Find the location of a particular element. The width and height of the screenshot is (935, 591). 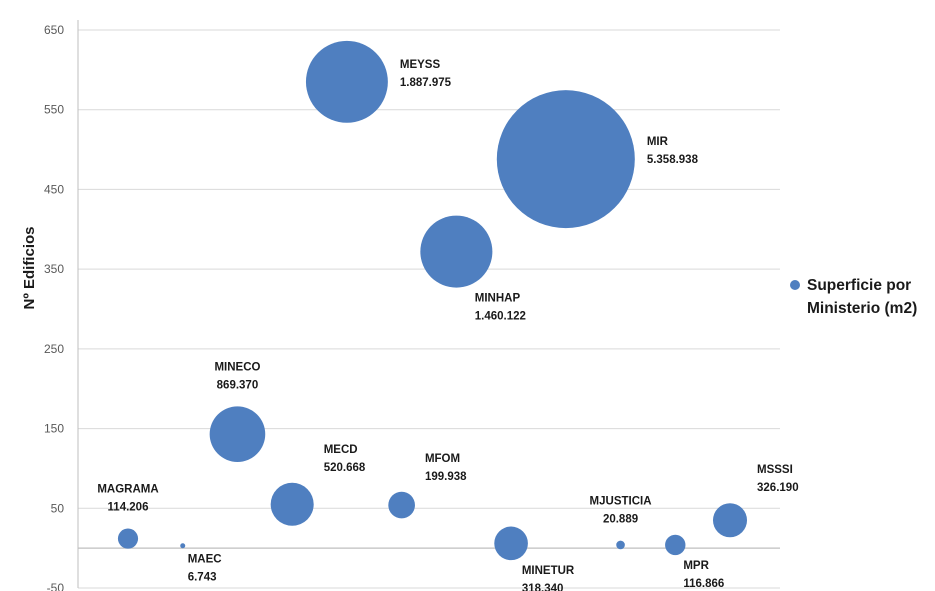

legend-marker is located at coordinates (795, 285).